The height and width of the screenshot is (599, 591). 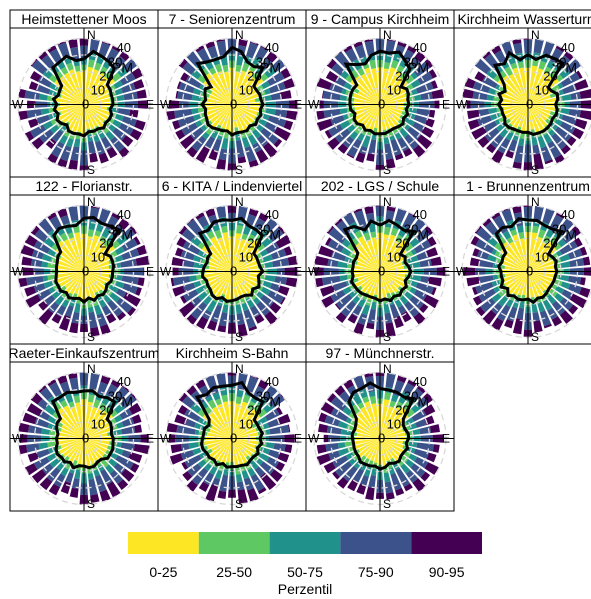 What do you see at coordinates (150, 439) in the screenshot?
I see `direction-label: E` at bounding box center [150, 439].